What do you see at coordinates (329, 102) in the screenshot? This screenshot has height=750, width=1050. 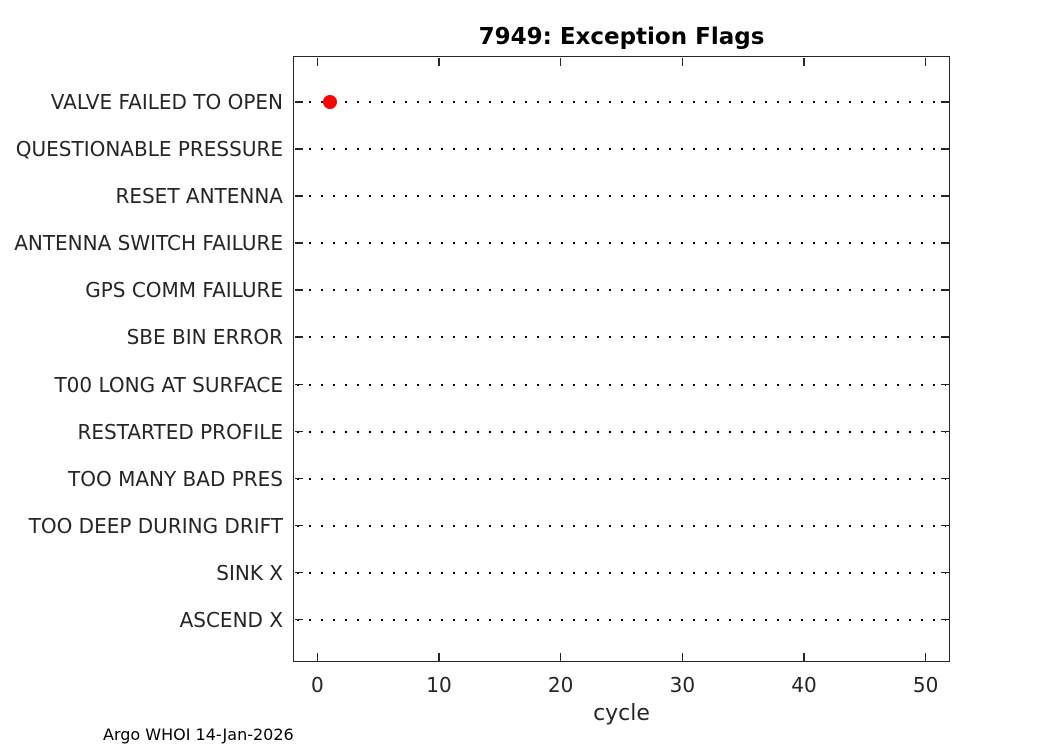 I see `data-point-marker` at bounding box center [329, 102].